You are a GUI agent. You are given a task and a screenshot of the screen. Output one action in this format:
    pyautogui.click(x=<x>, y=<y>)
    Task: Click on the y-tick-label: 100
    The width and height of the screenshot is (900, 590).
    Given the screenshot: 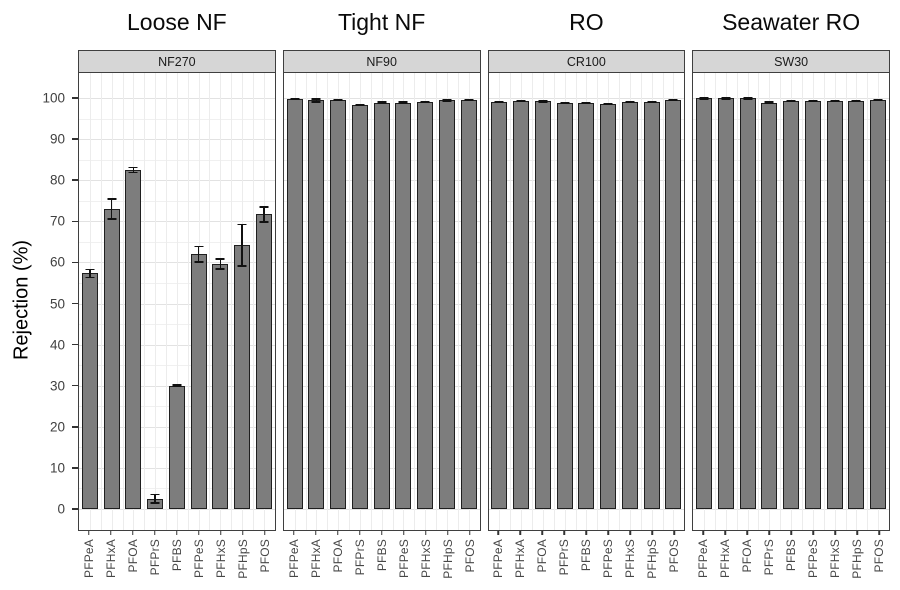 What is the action you would take?
    pyautogui.click(x=53, y=98)
    